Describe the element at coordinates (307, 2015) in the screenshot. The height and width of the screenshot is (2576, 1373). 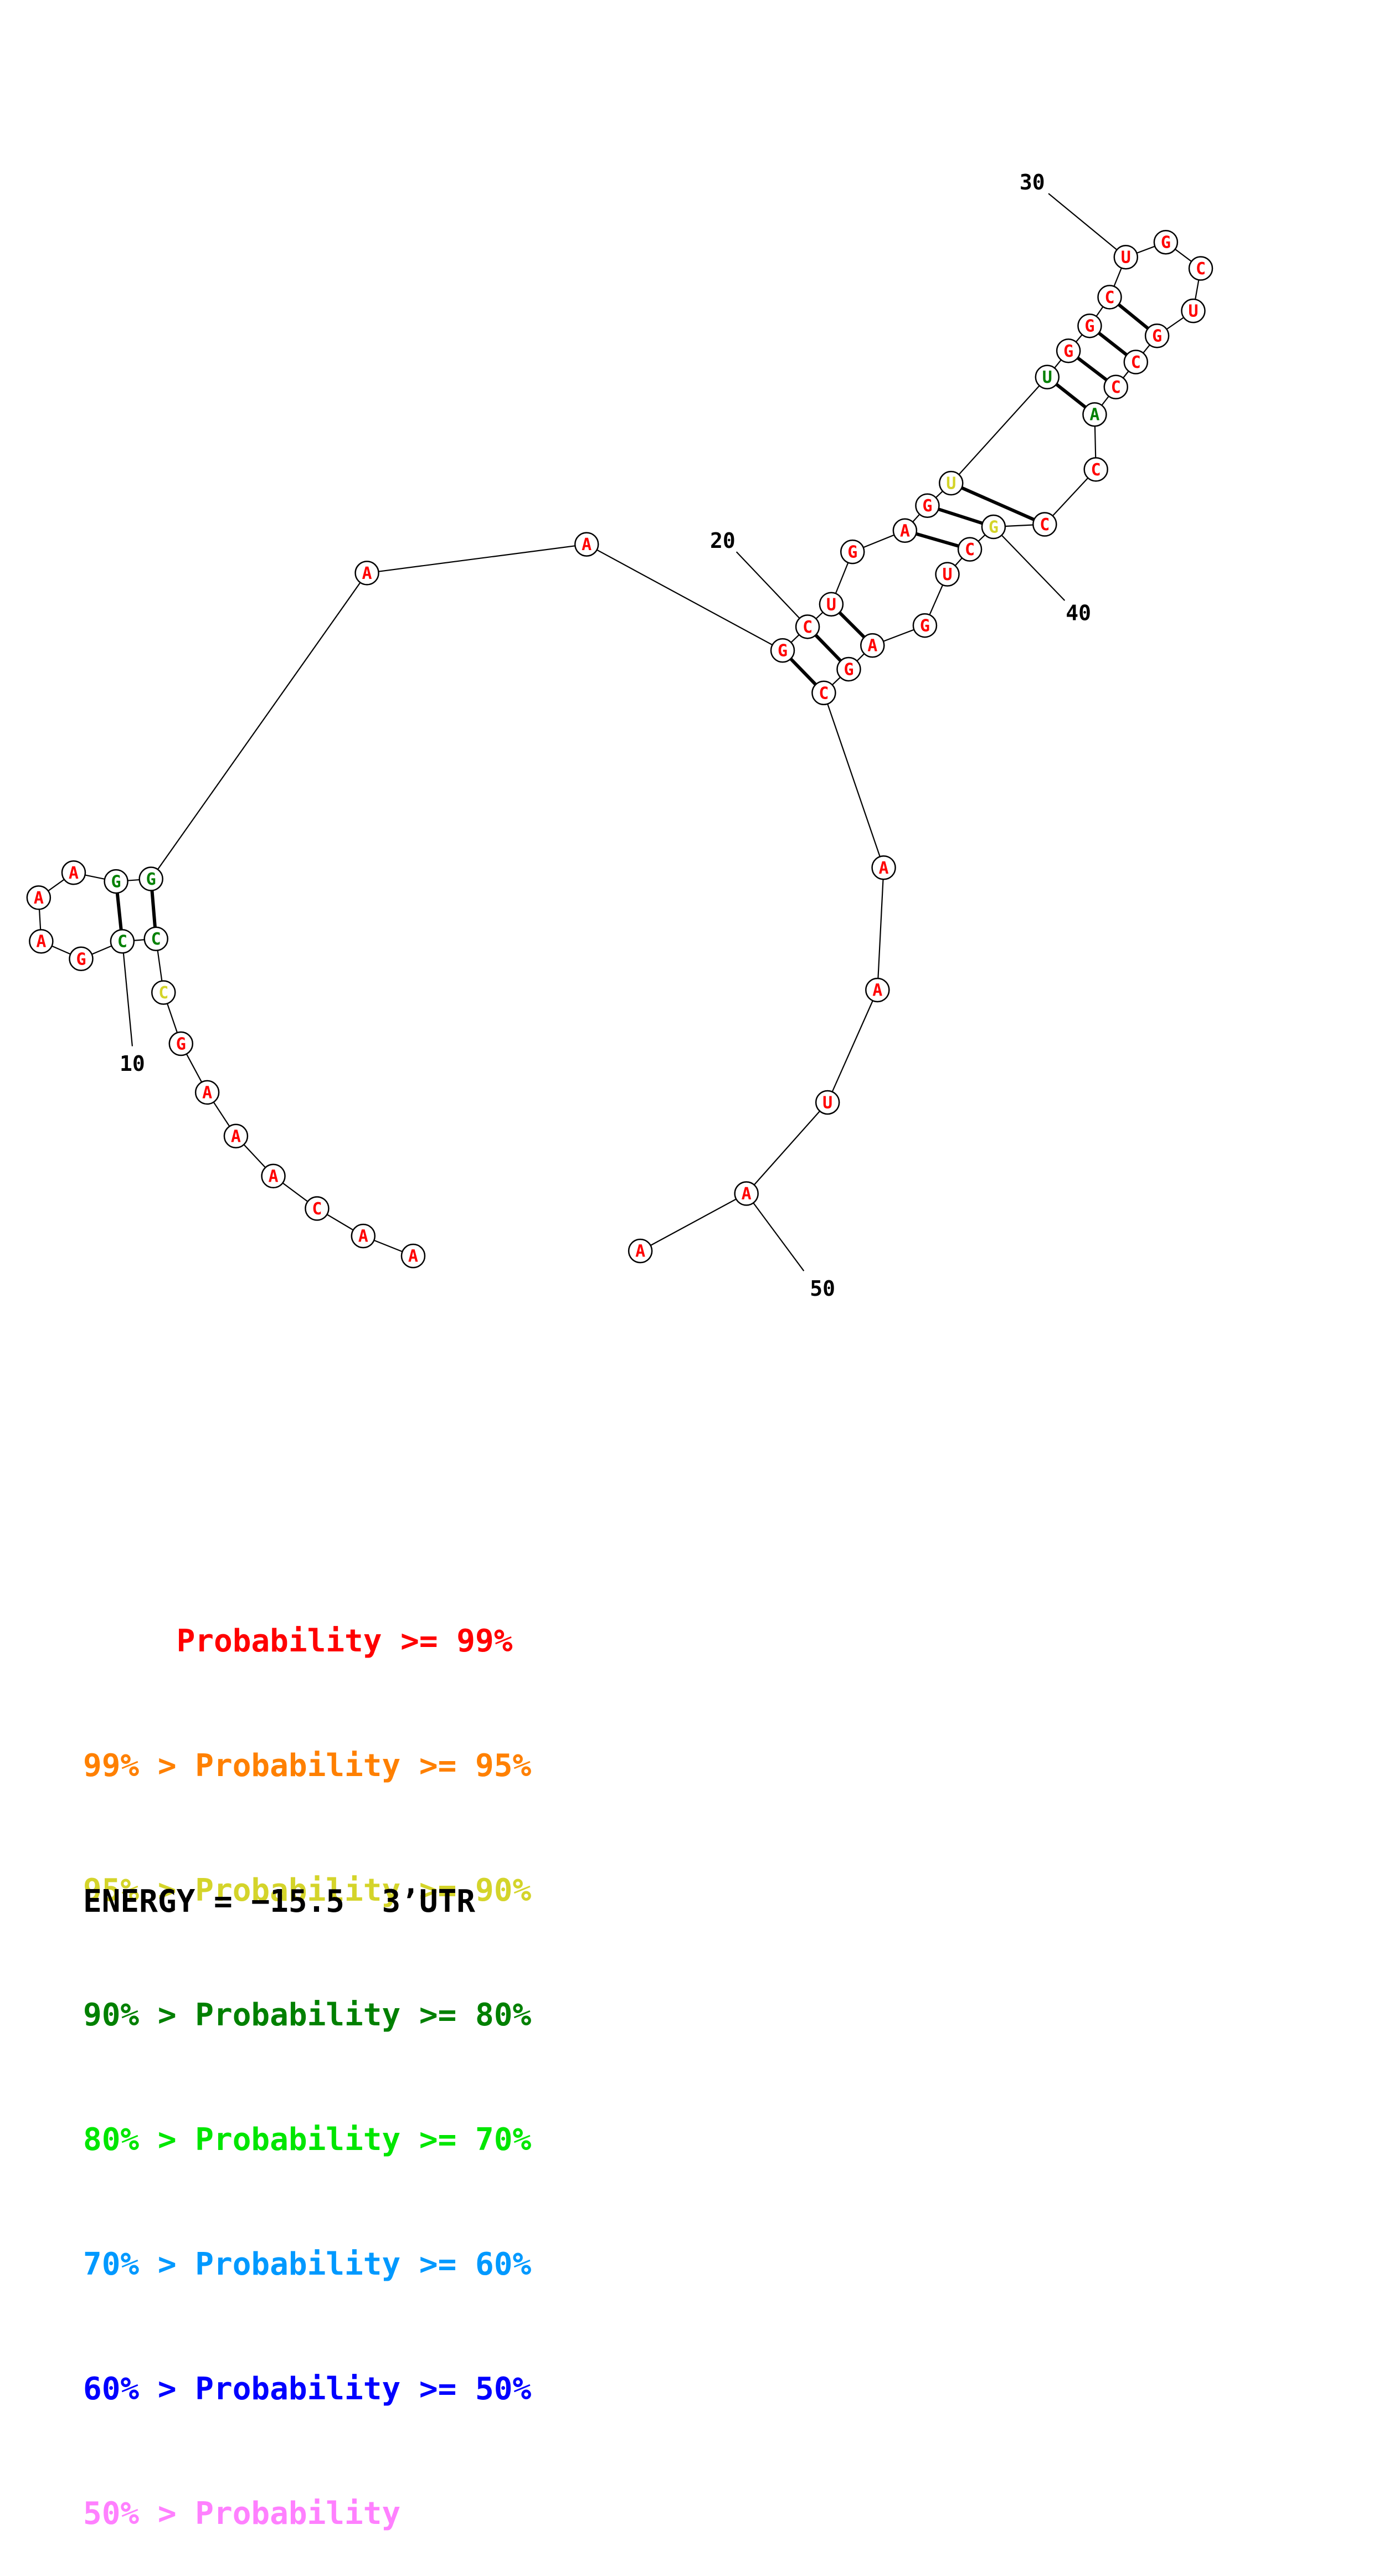
I see `legend-row-80: 90% > Probability >= 80%` at that location.